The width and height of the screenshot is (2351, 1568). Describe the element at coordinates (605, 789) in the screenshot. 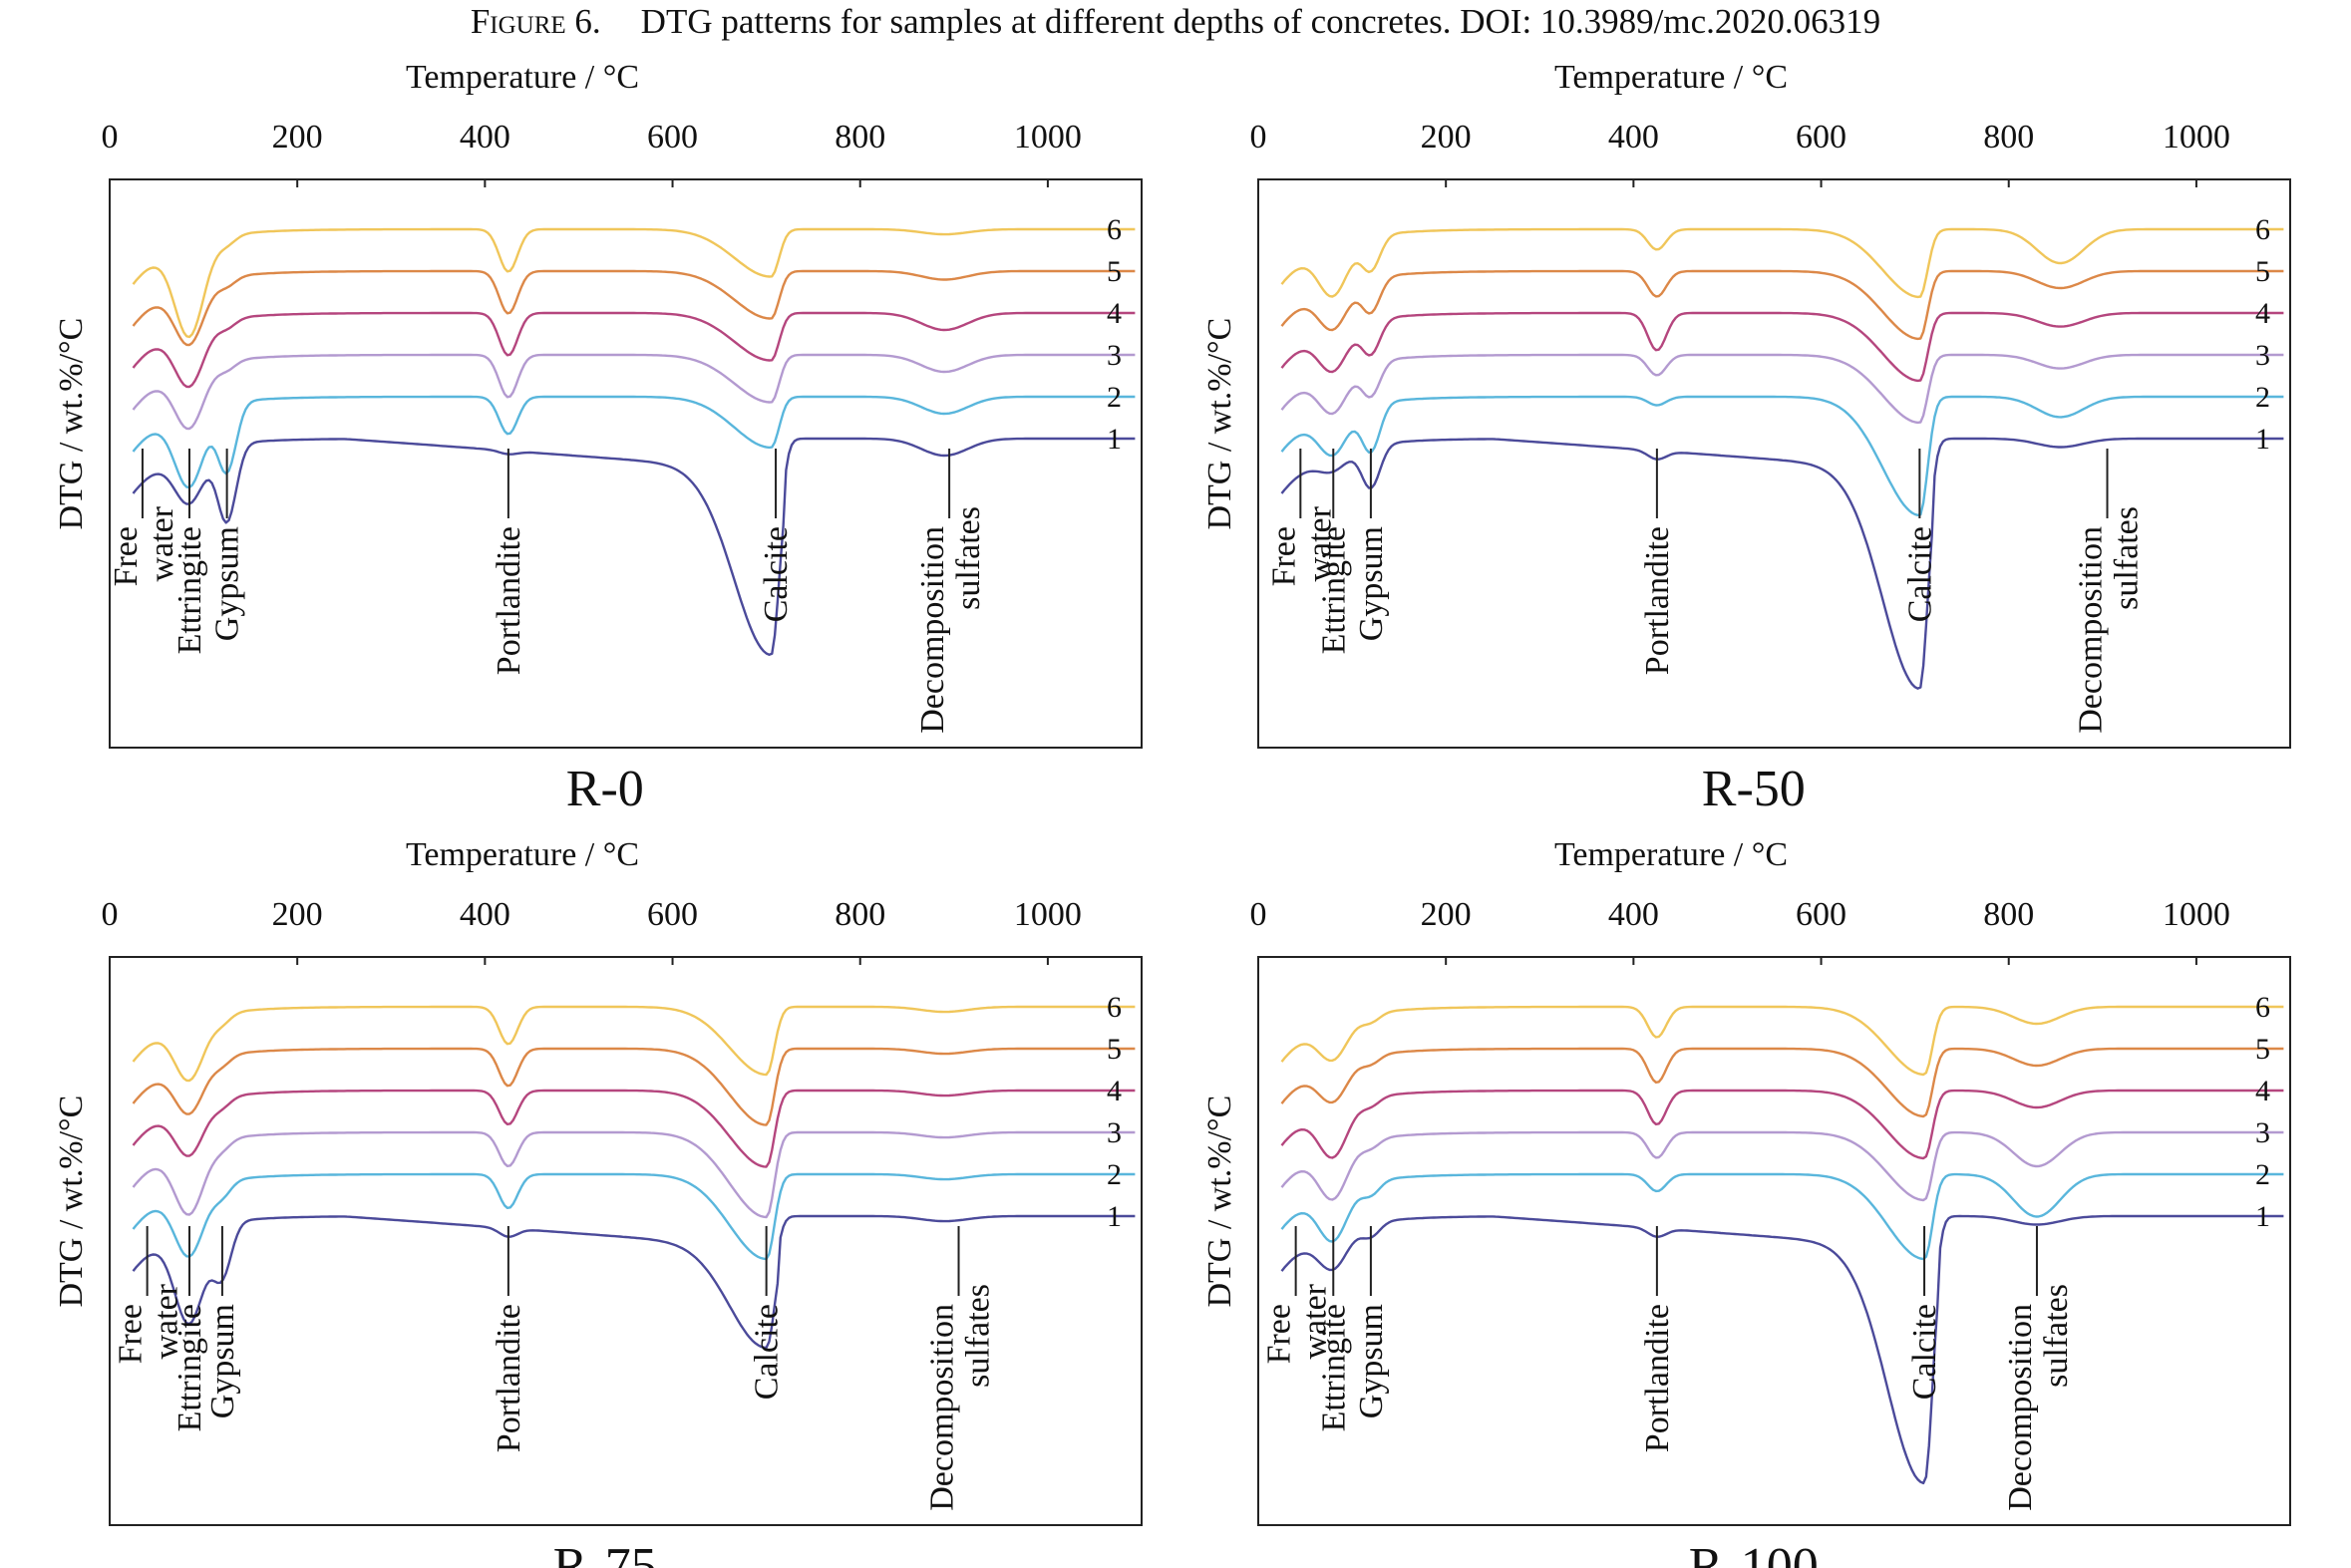

I see `panel-label: R-0` at that location.